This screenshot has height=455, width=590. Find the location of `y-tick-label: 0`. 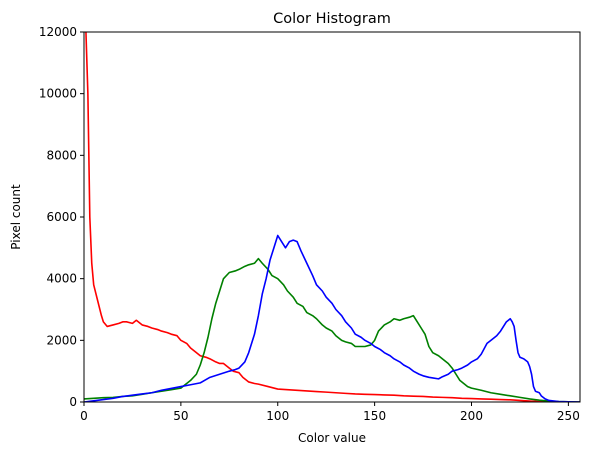

y-tick-label: 0 is located at coordinates (73, 402).